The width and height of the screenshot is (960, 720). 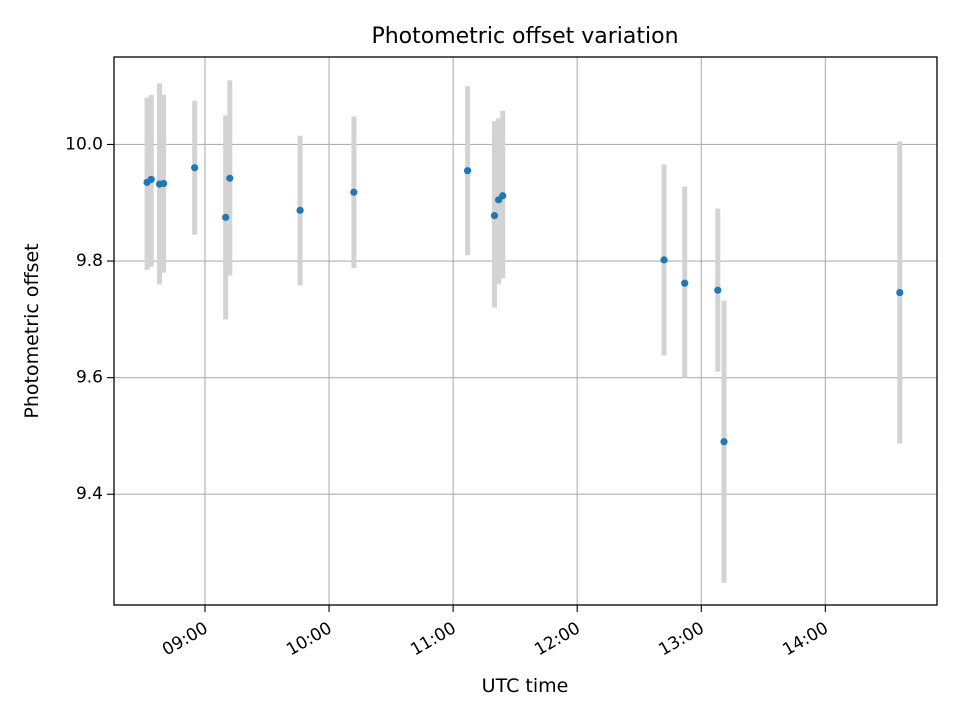 What do you see at coordinates (84, 144) in the screenshot?
I see `y-tick-label: 10.0` at bounding box center [84, 144].